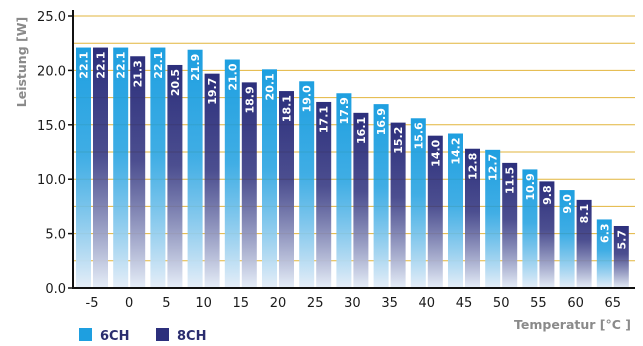 The height and width of the screenshot is (346, 643). Describe the element at coordinates (51, 126) in the screenshot. I see `y-tick-label: 15.0` at that location.